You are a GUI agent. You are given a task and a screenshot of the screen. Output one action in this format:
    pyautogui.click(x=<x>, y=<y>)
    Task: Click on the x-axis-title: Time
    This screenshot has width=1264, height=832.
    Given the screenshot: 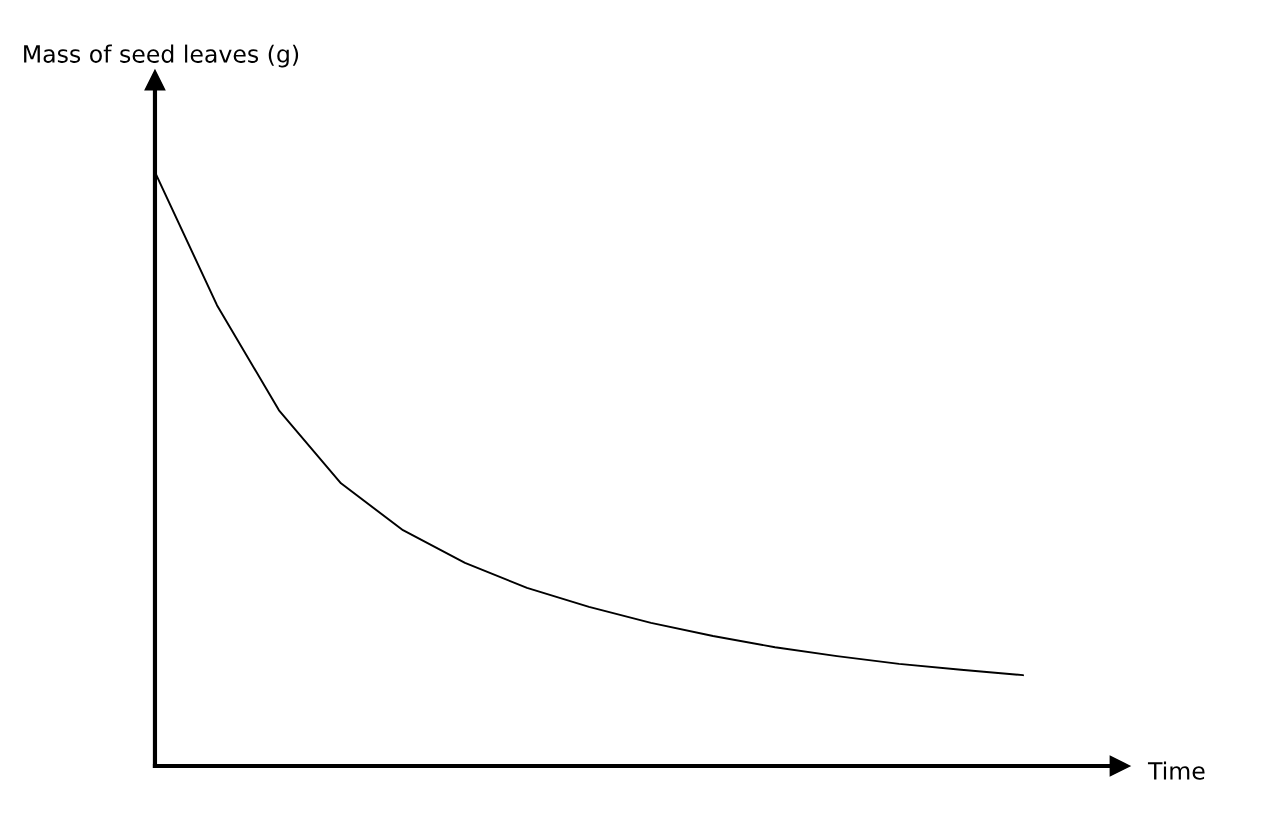 What is the action you would take?
    pyautogui.click(x=1176, y=770)
    